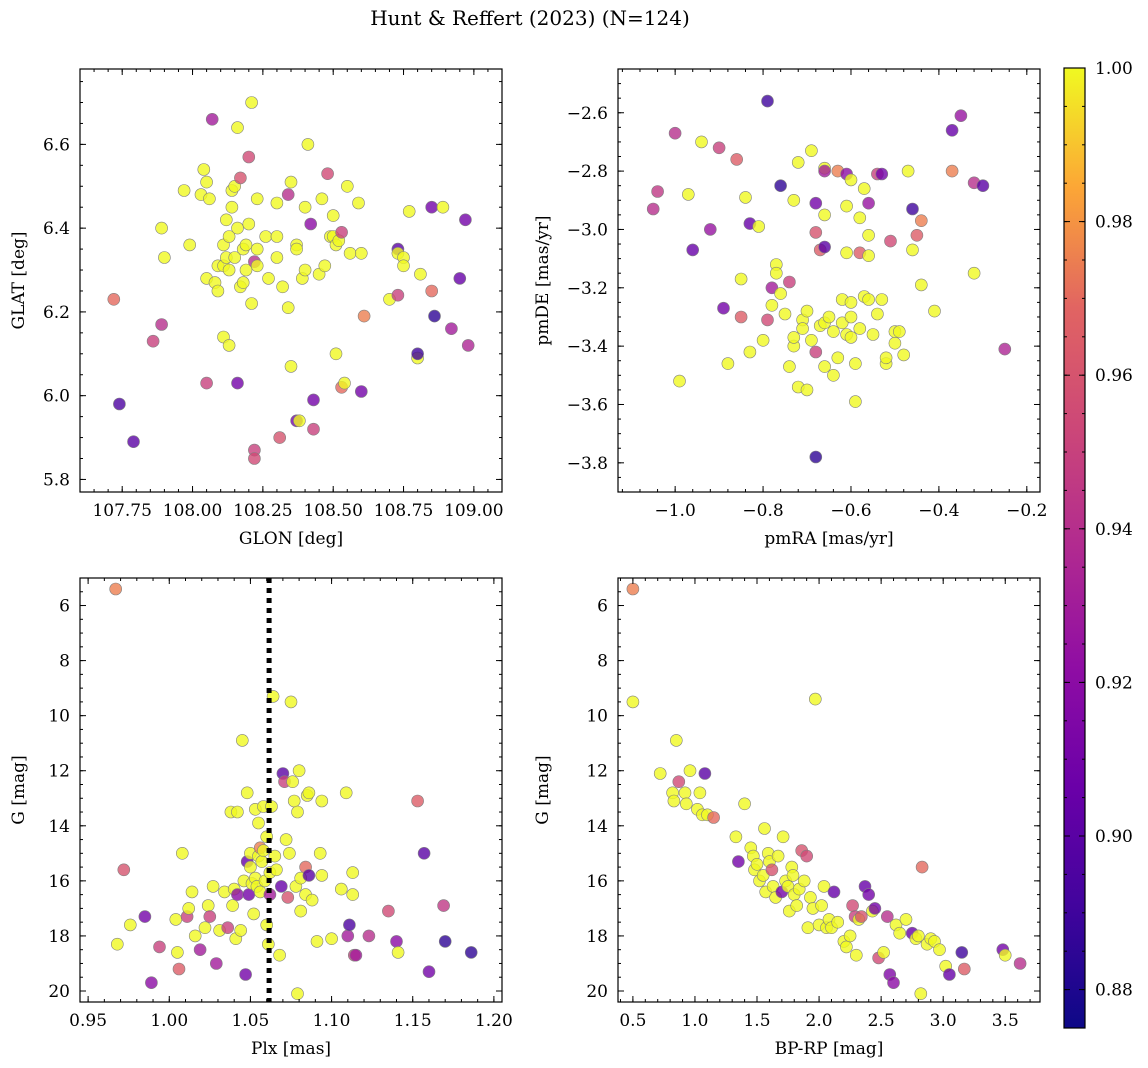  I want to click on y-tick-label: −3.0, so click(587, 230).